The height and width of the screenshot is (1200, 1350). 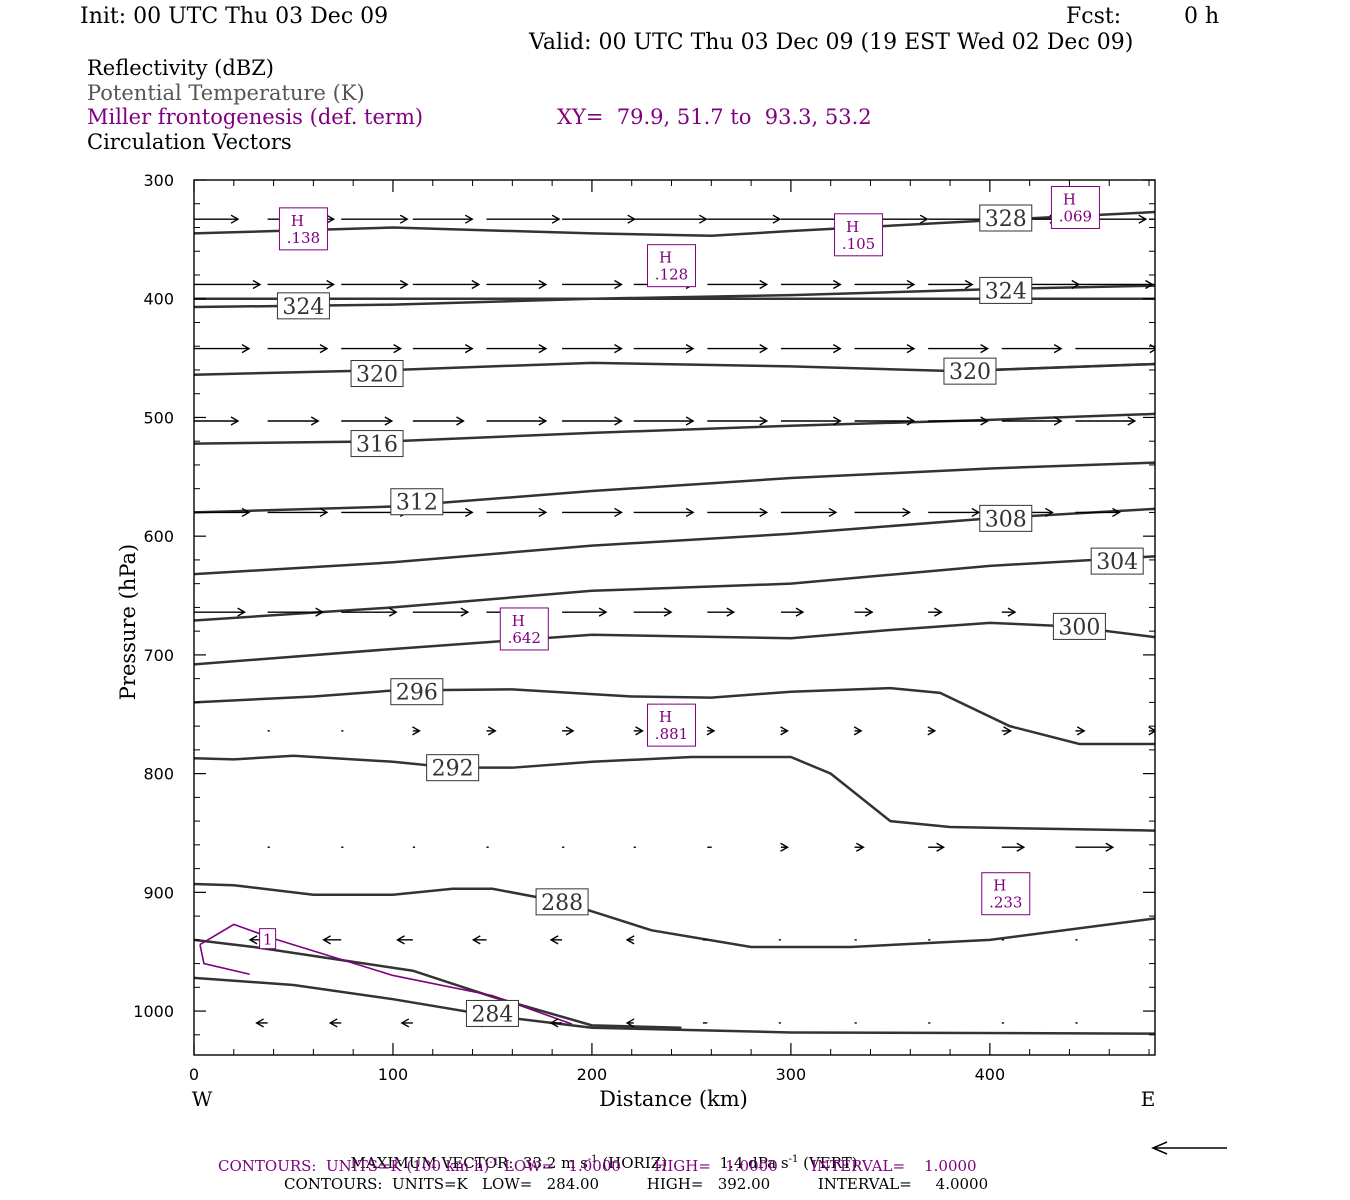 I want to click on fronto-max-value: .881, so click(x=671, y=734).